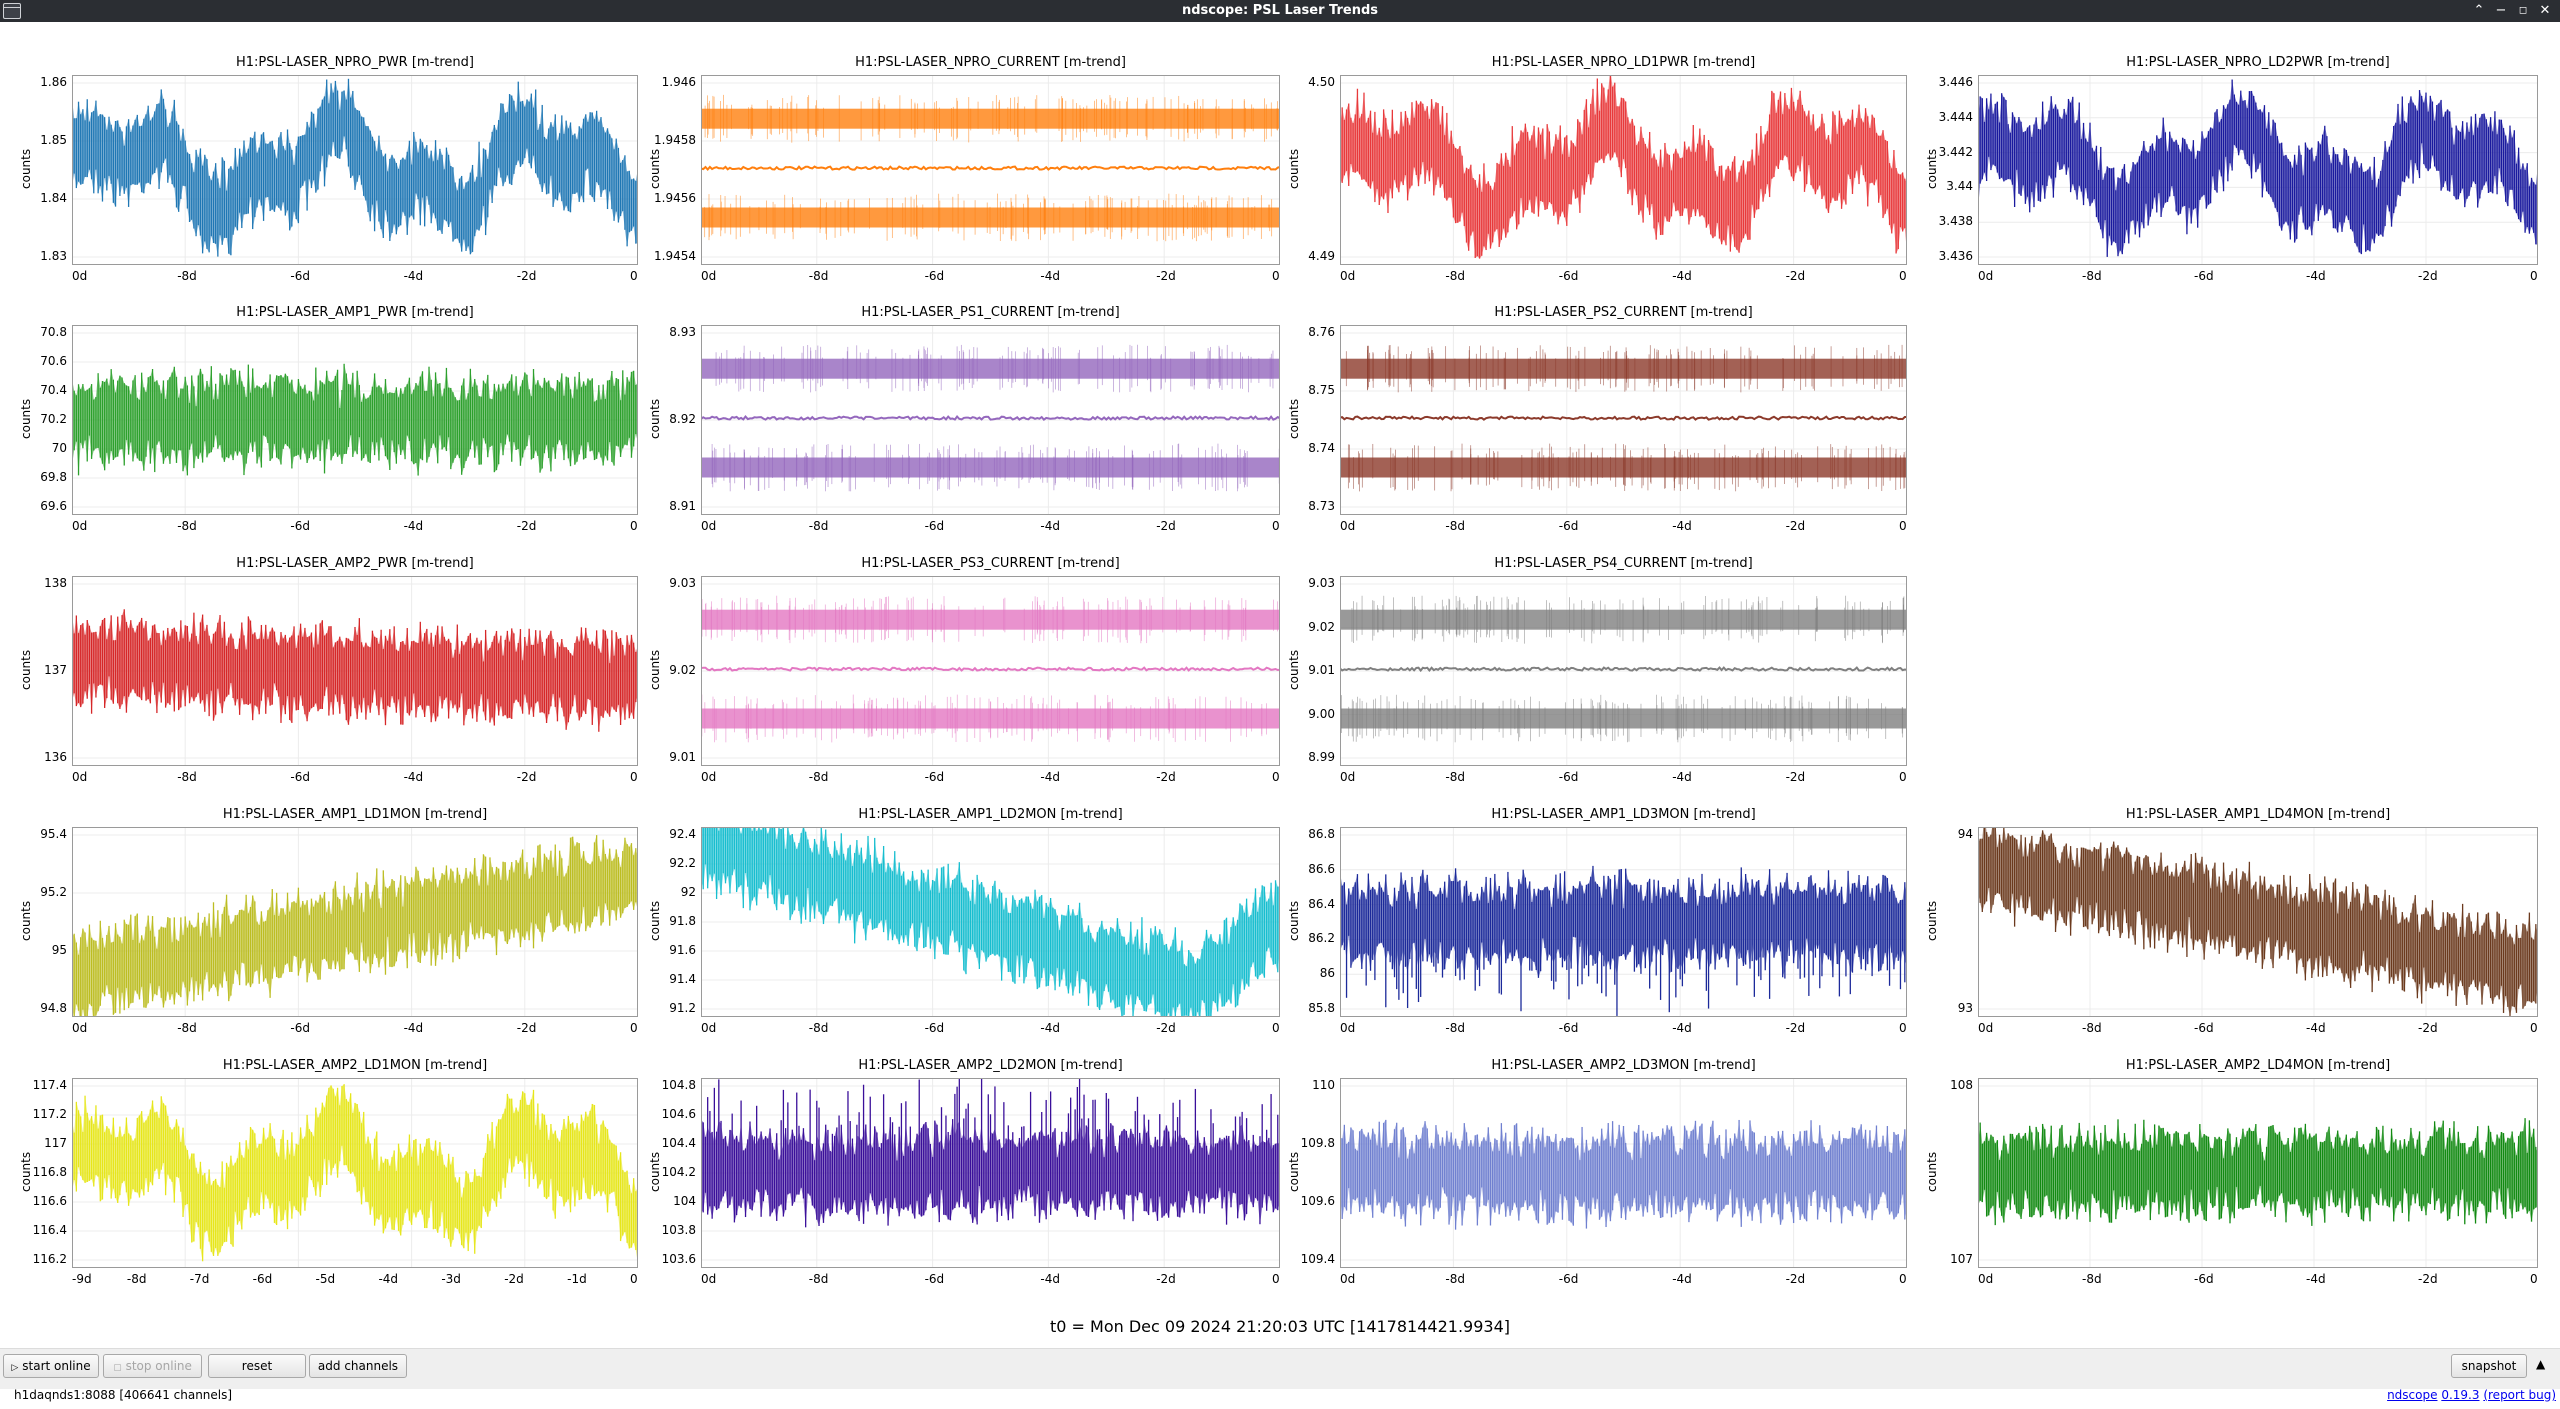  Describe the element at coordinates (1623, 814) in the screenshot. I see `plot-title: H1:PSL-LASER_AMP1_LD3MON [m-trend]` at that location.